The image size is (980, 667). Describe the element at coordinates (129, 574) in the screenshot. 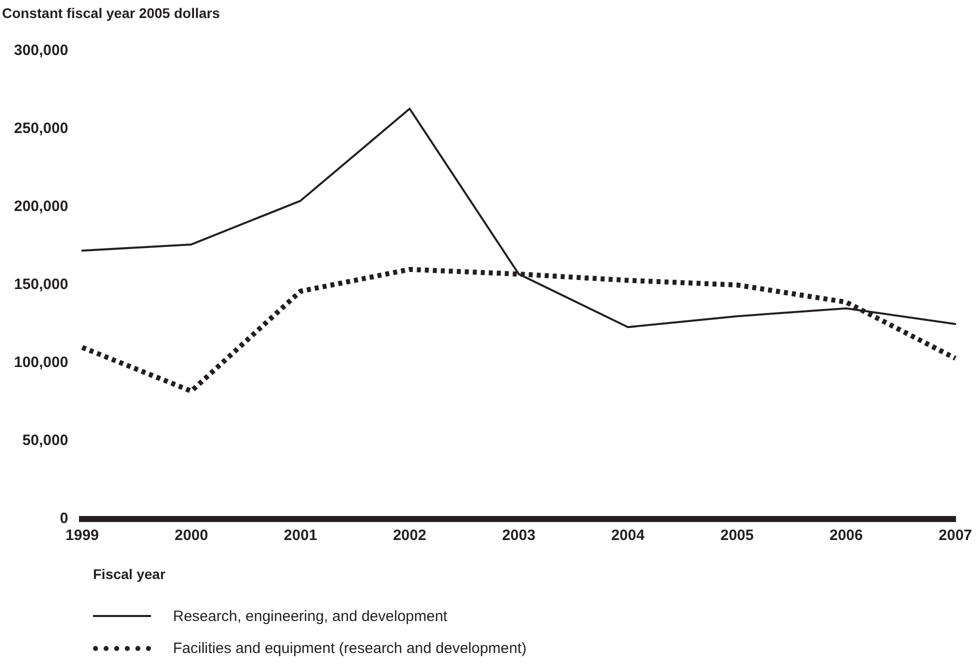

I see `x-axis-title: Fiscal year` at that location.